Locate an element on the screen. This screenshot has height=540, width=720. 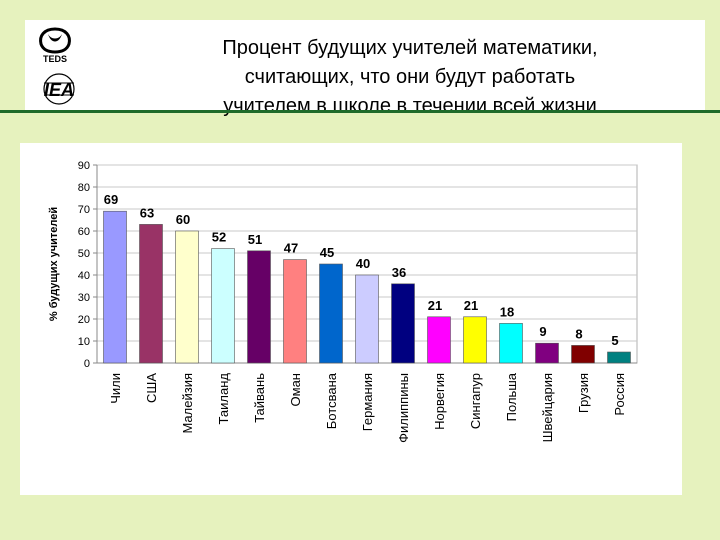
value-label: 40 is located at coordinates (363, 263).